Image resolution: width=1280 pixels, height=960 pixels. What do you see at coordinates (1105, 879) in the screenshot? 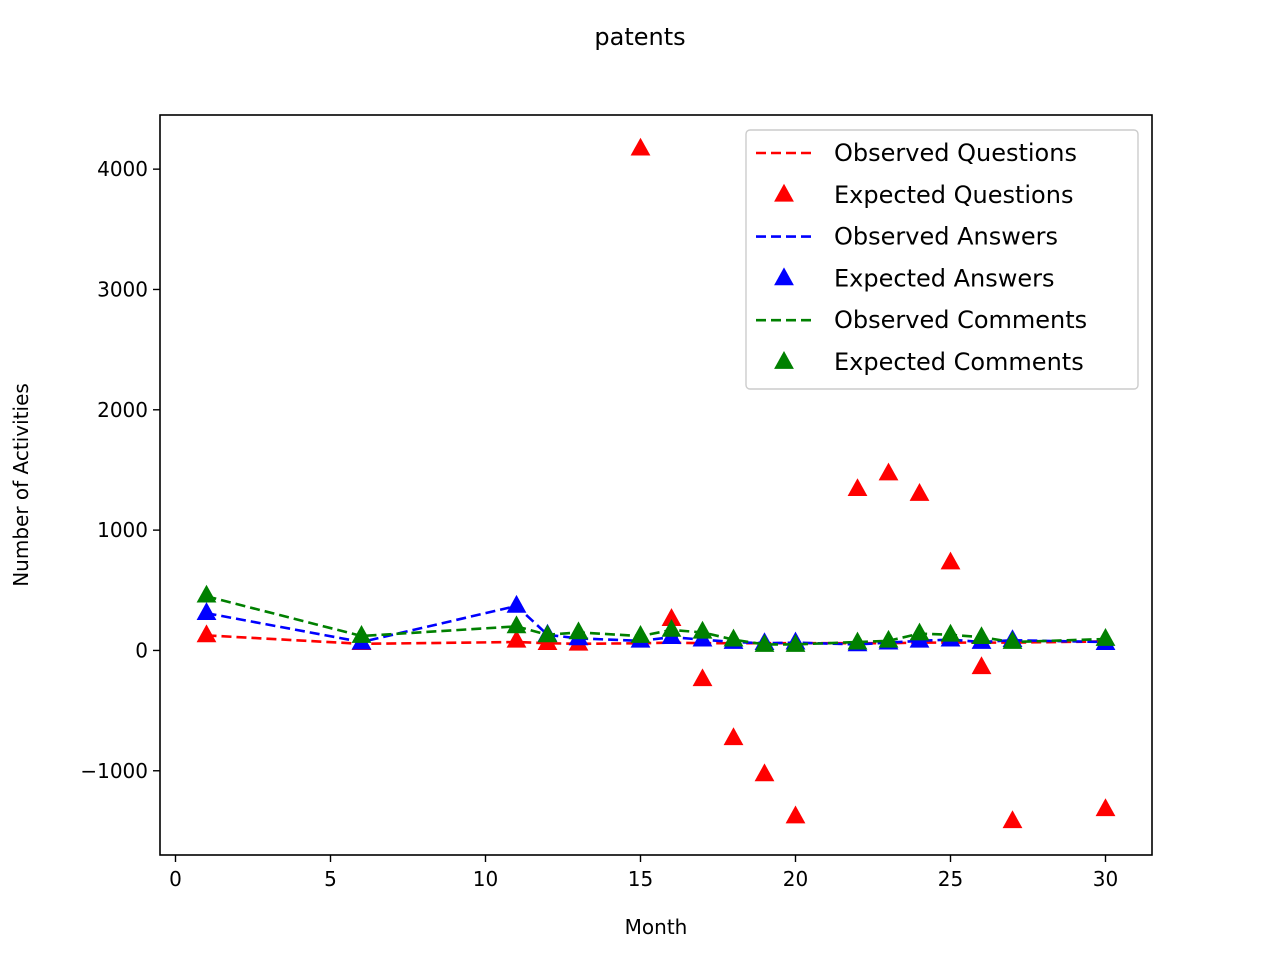
I see `x-tick-label: 30` at bounding box center [1105, 879].